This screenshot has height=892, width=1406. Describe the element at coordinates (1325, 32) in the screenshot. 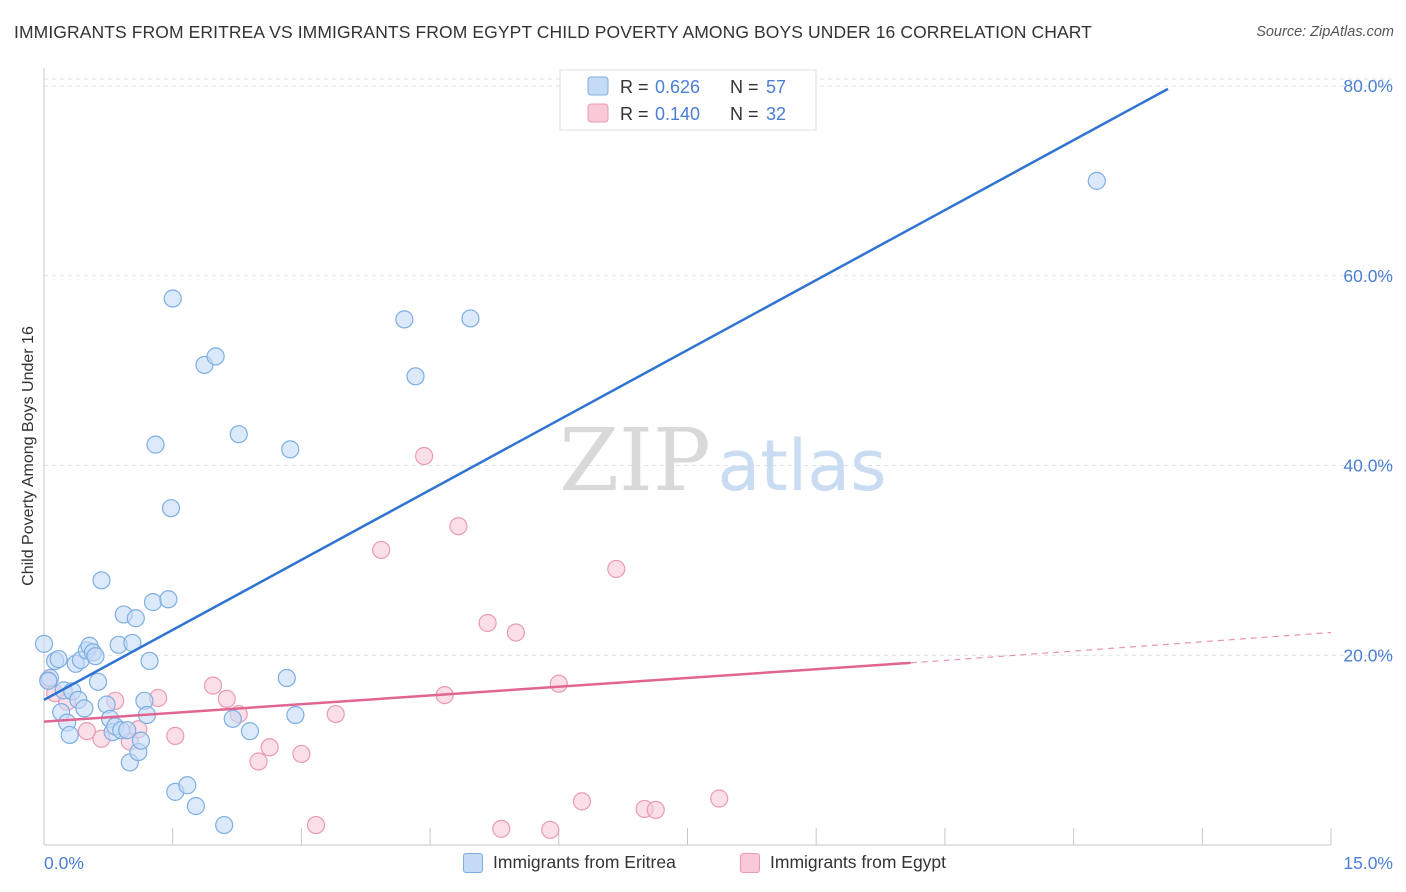

I see `source-label: Source: ZipAtlas.com` at that location.